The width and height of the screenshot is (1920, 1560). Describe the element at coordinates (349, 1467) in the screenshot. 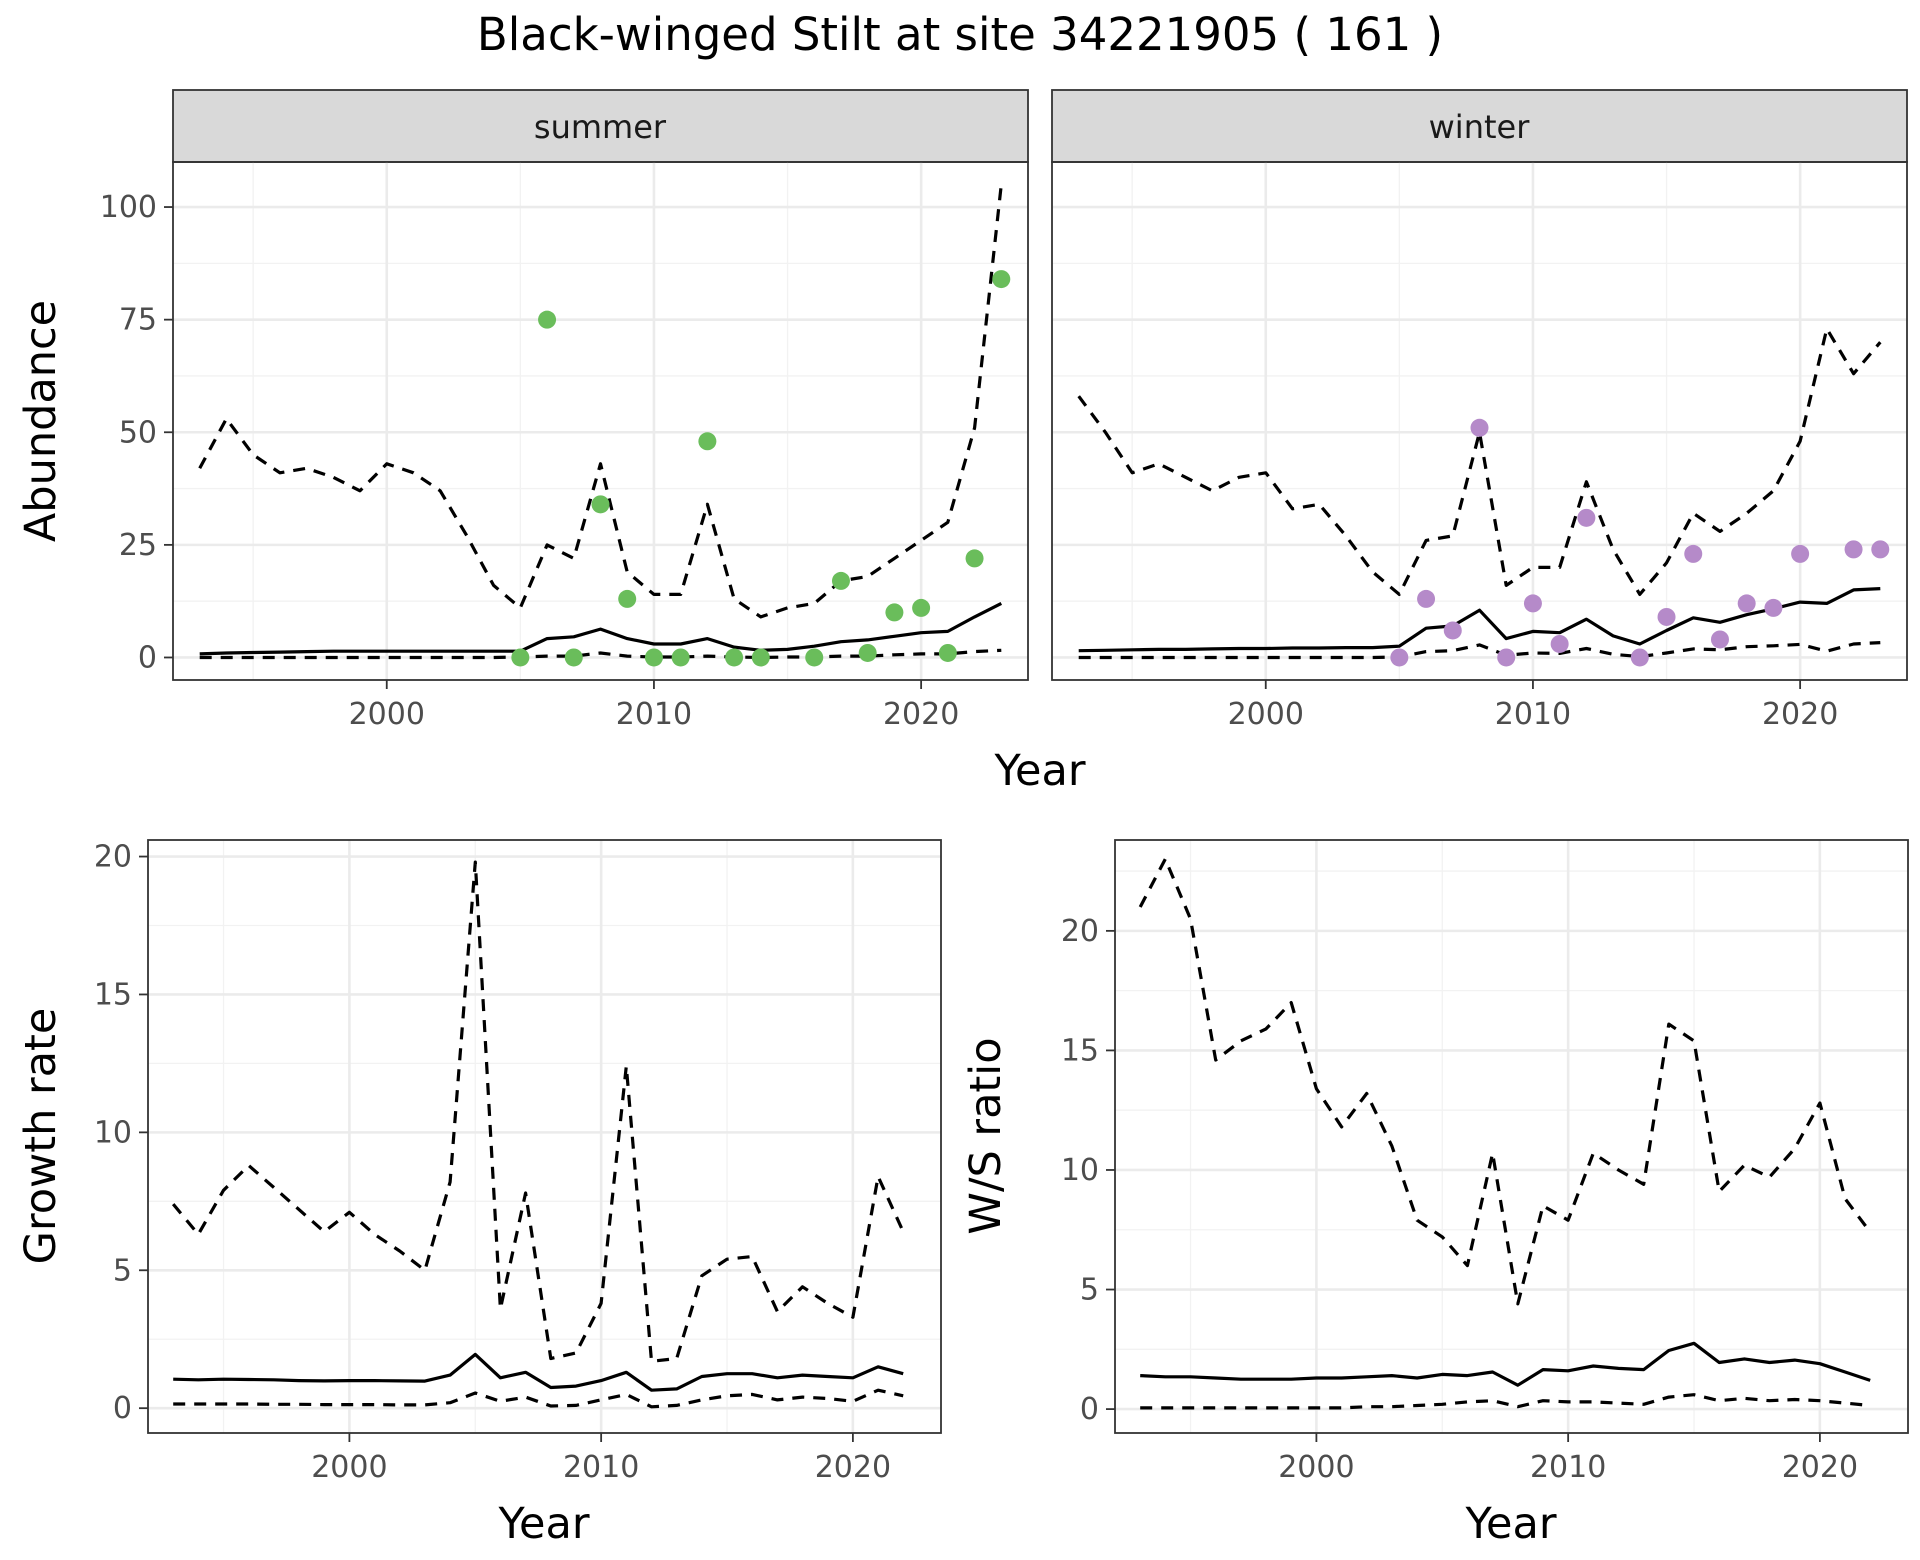

I see `growth-x-tick-label: 2000` at that location.